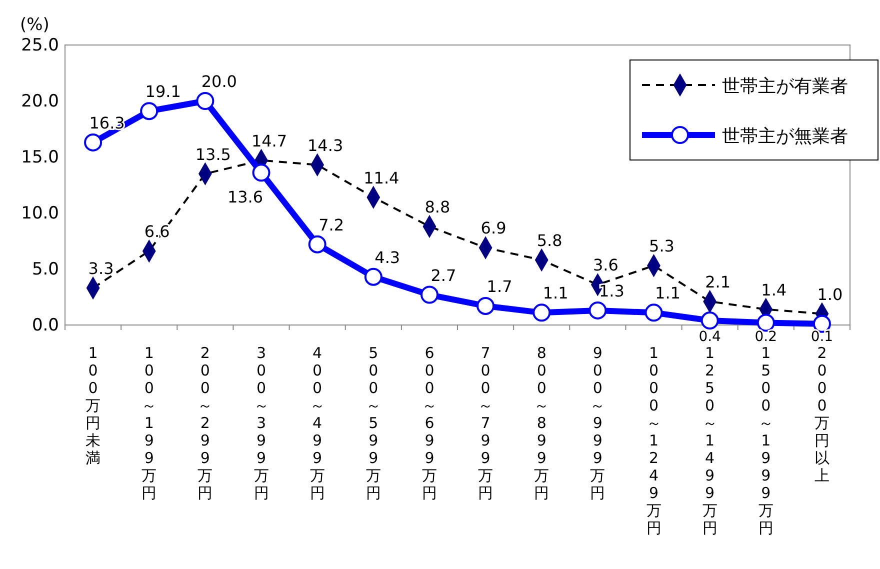 This screenshot has width=880, height=569. I want to click on data-label: 5.8, so click(549, 240).